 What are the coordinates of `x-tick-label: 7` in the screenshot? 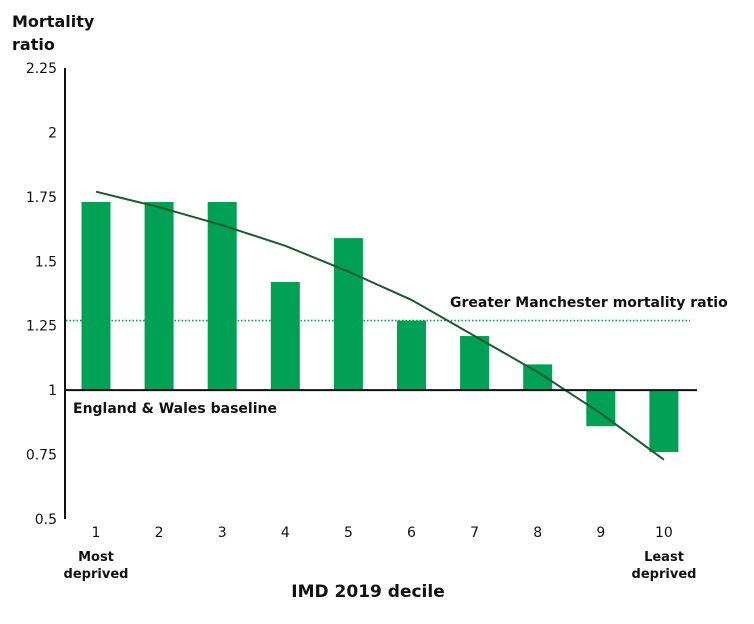 It's located at (474, 533).